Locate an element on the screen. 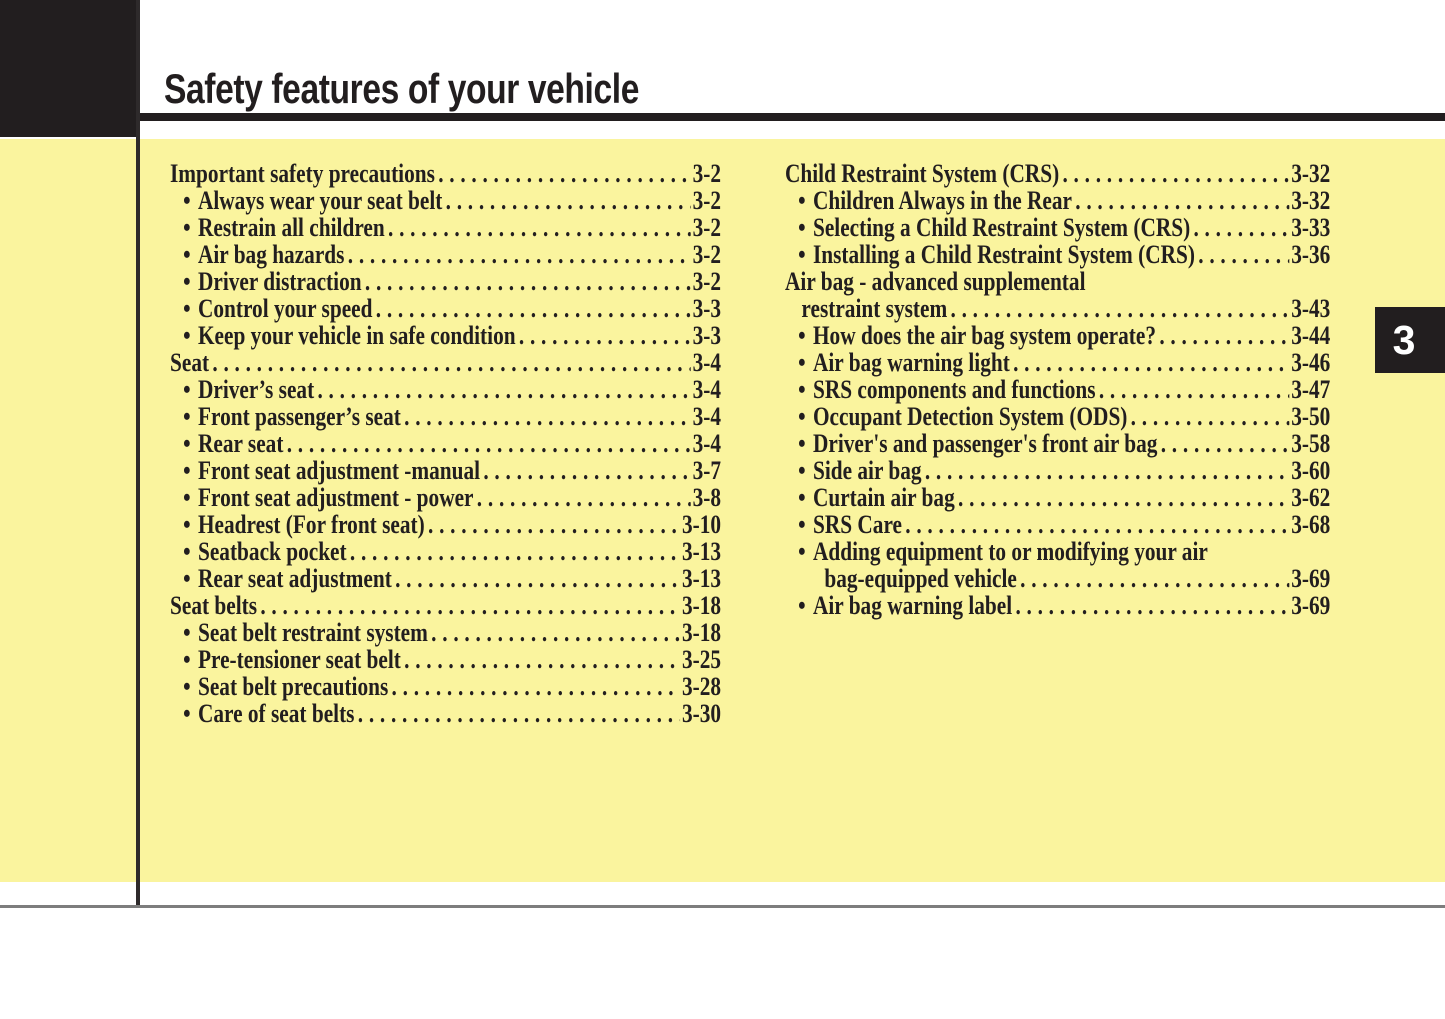 This screenshot has height=1019, width=1445. toc-entry: •Pre-tensioner seat belt 3-25 is located at coordinates (445, 659).